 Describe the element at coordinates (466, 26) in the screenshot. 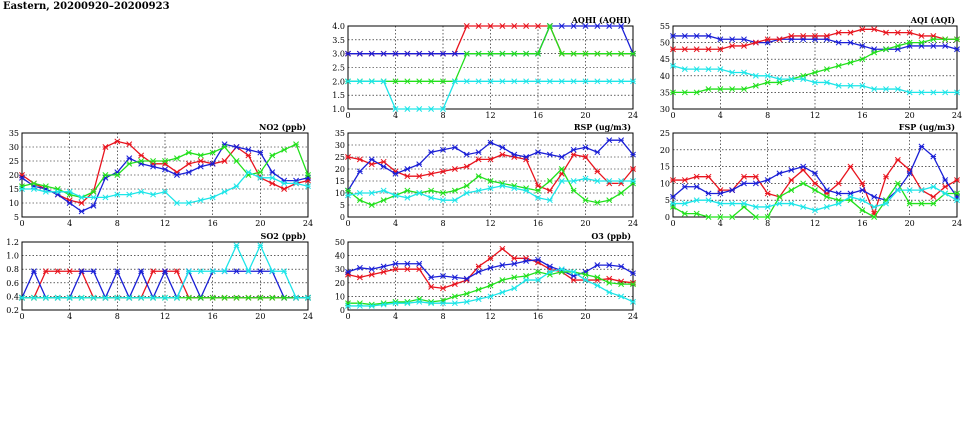

I see `aqhi-series-red-point` at that location.